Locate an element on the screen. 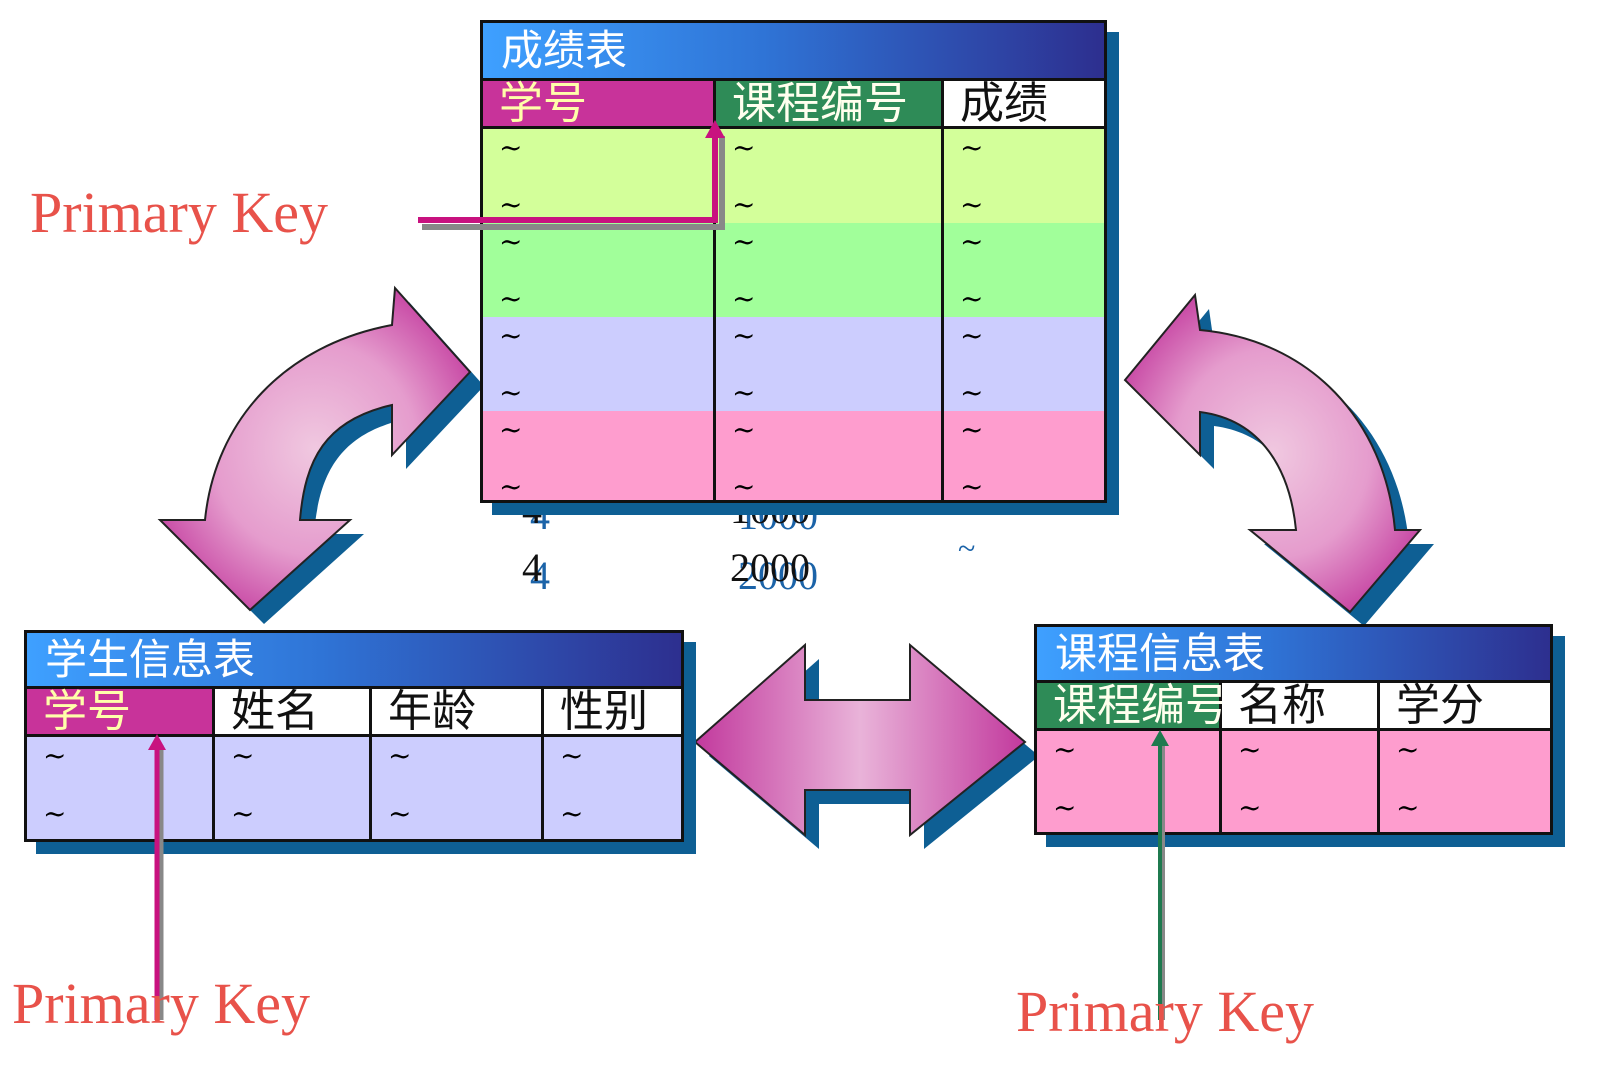 The width and height of the screenshot is (1612, 1084). primary-key-label-course: Primary Key is located at coordinates (1165, 1011).